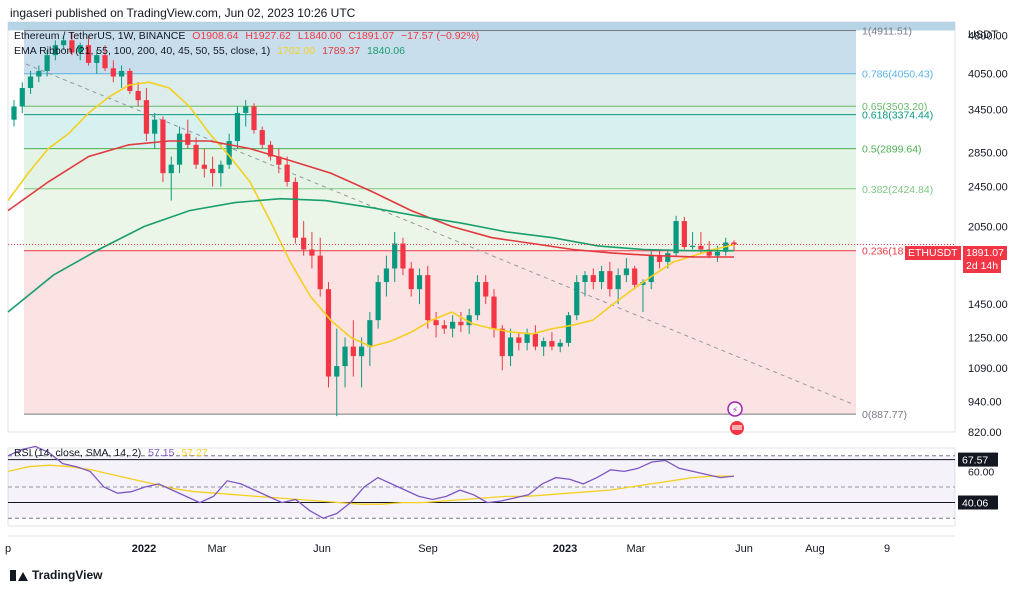  I want to click on us-flag-stripe, so click(737, 427).